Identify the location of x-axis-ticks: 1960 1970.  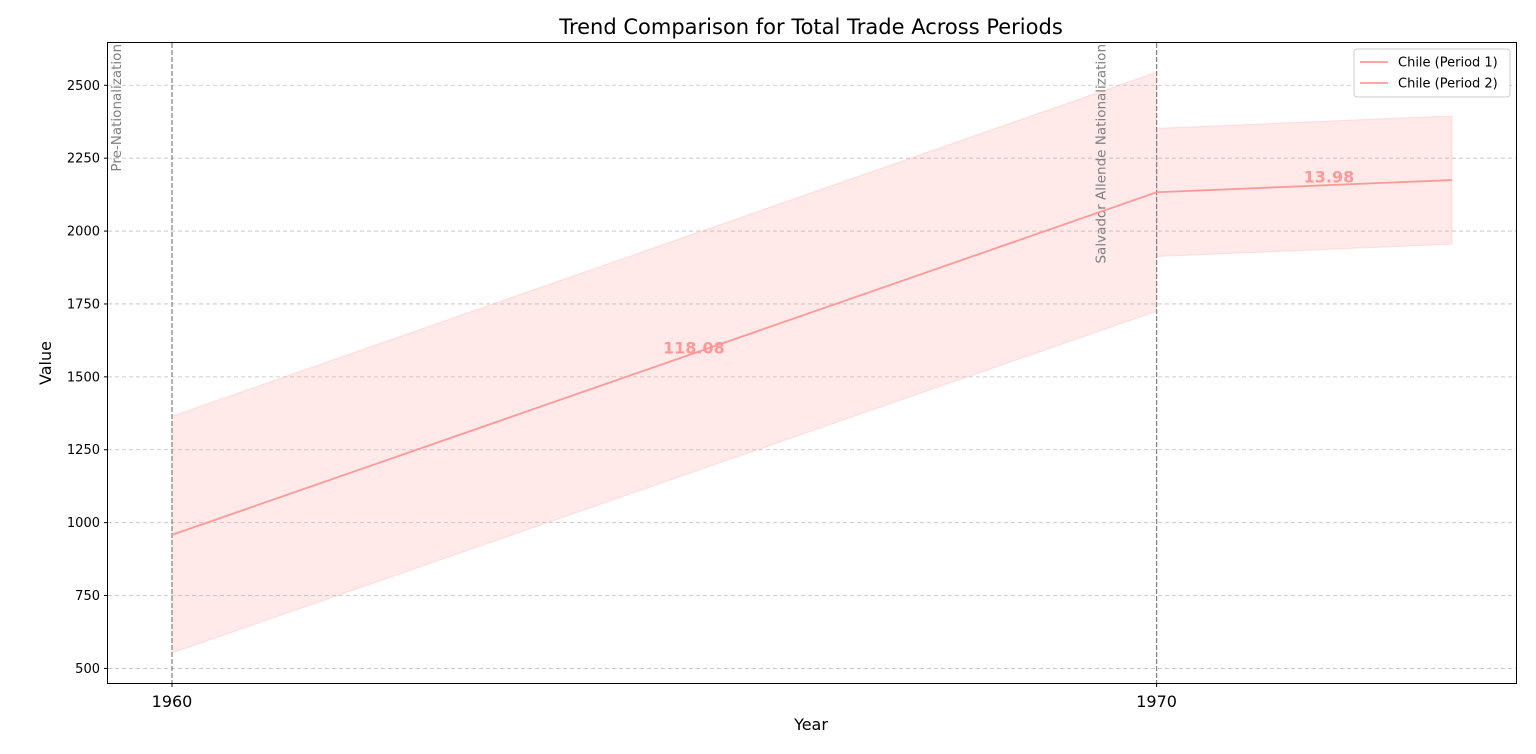
(664, 697).